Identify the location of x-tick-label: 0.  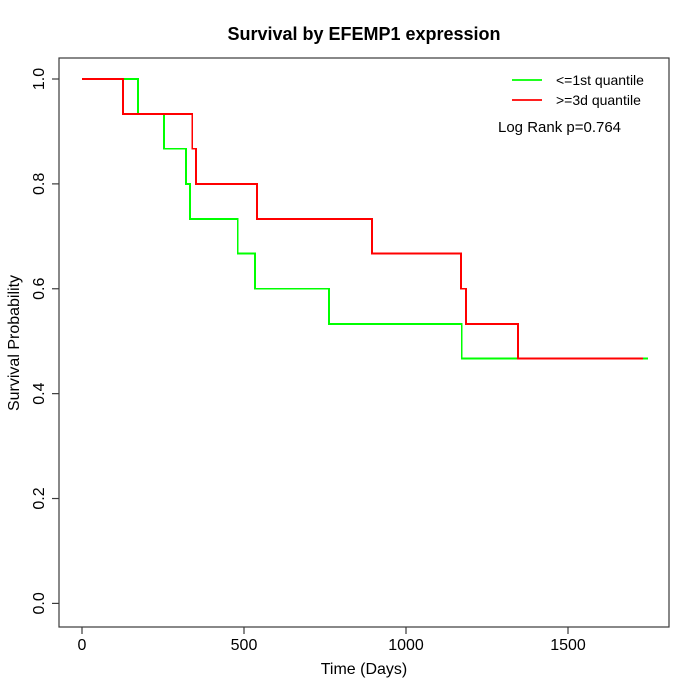
(82, 645).